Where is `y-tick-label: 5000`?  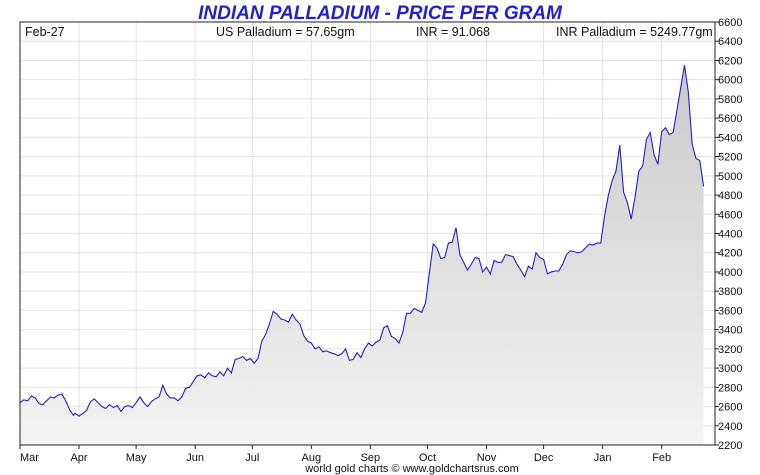
y-tick-label: 5000 is located at coordinates (730, 177).